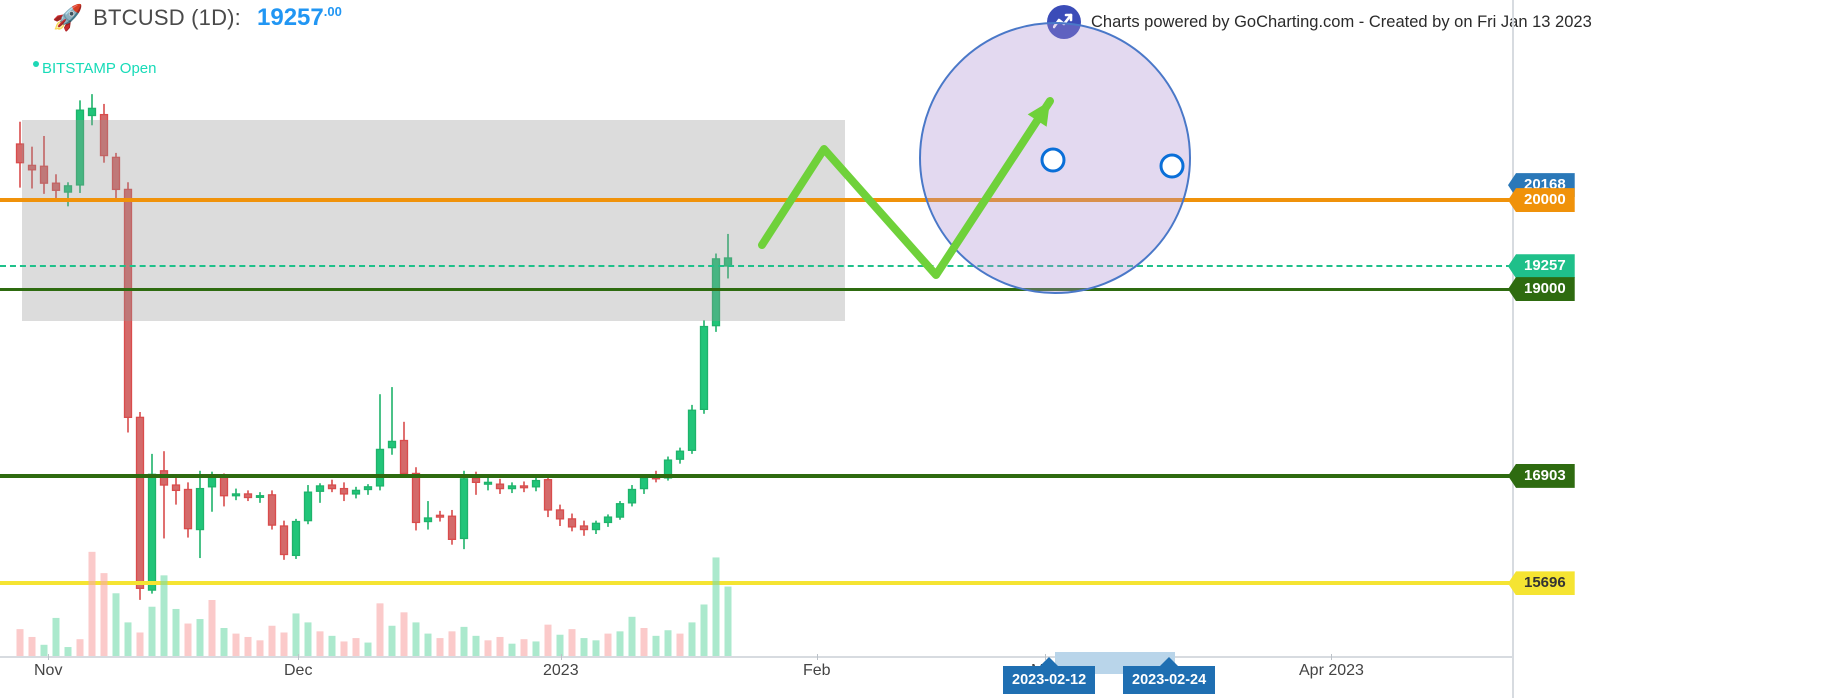  I want to click on header-last-price-decimals: .00, so click(332, 11).